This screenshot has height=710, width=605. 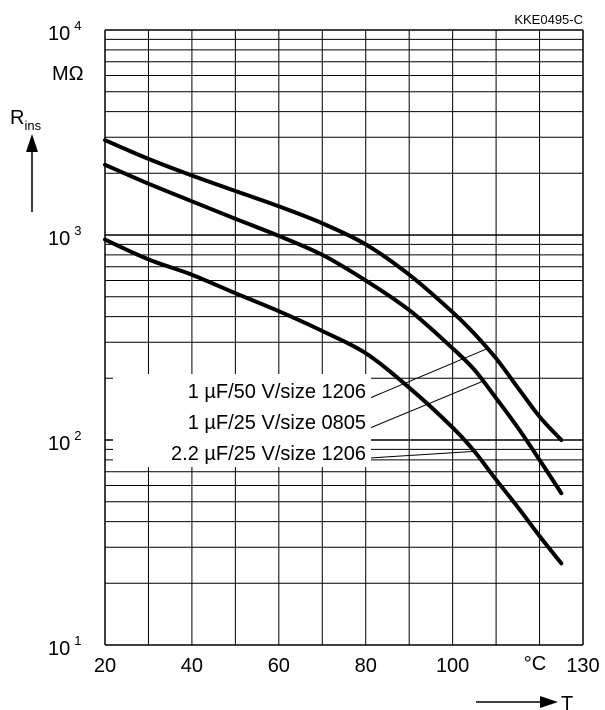 I want to click on x-tick-label: 130, so click(x=582, y=666).